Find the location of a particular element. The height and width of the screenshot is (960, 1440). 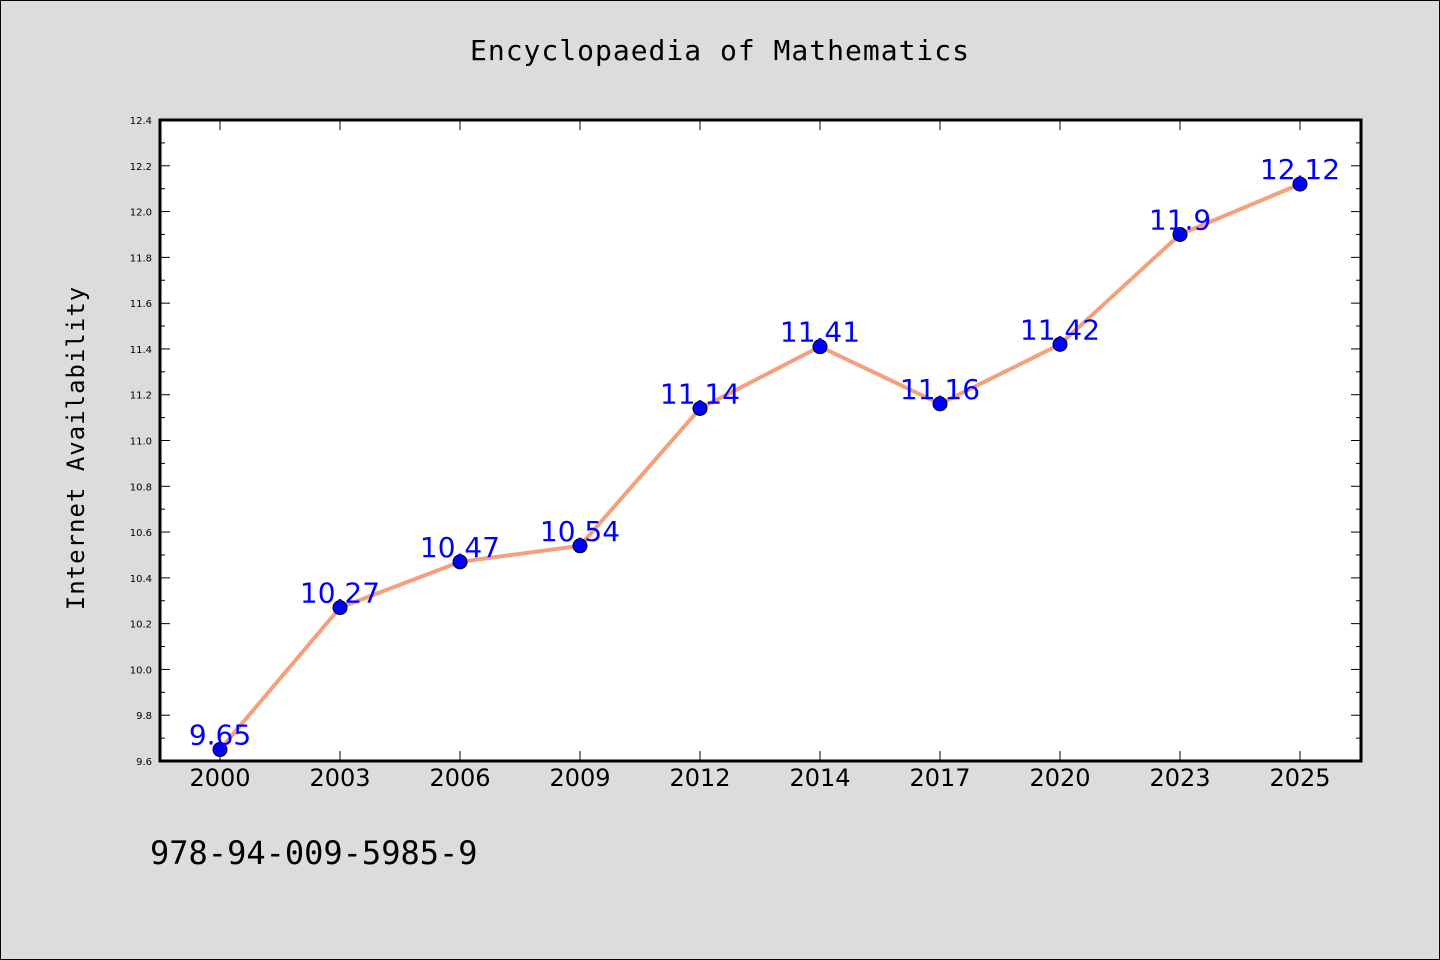

data-label: 11.42 is located at coordinates (1060, 329).